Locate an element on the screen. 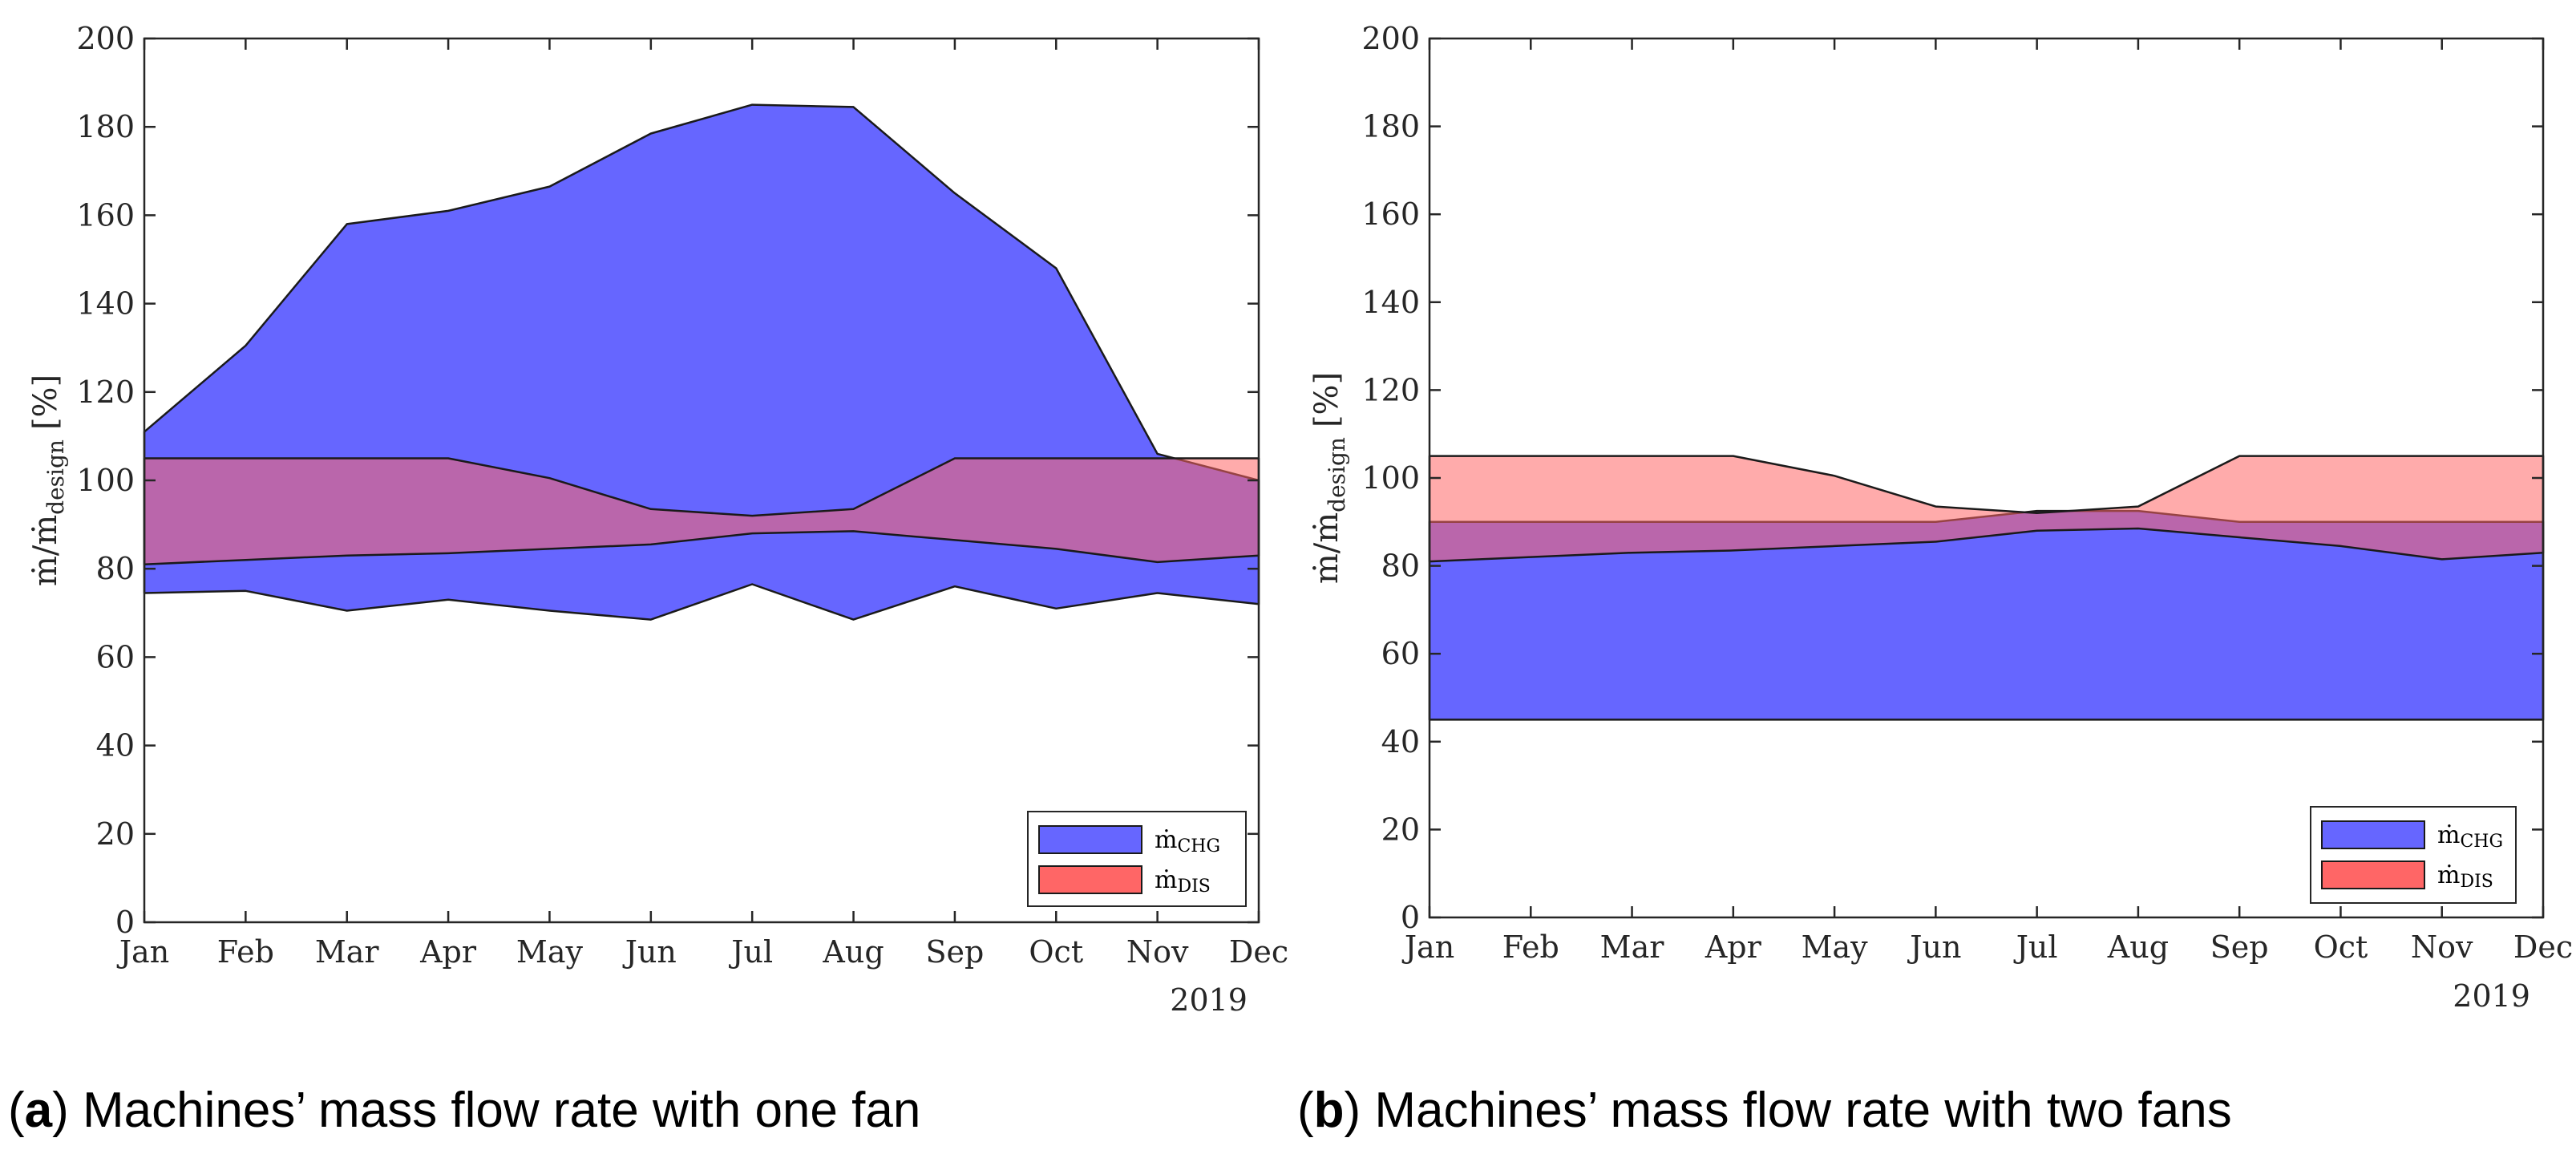 Image resolution: width=2576 pixels, height=1150 pixels. caption-letter: b is located at coordinates (1329, 1111).